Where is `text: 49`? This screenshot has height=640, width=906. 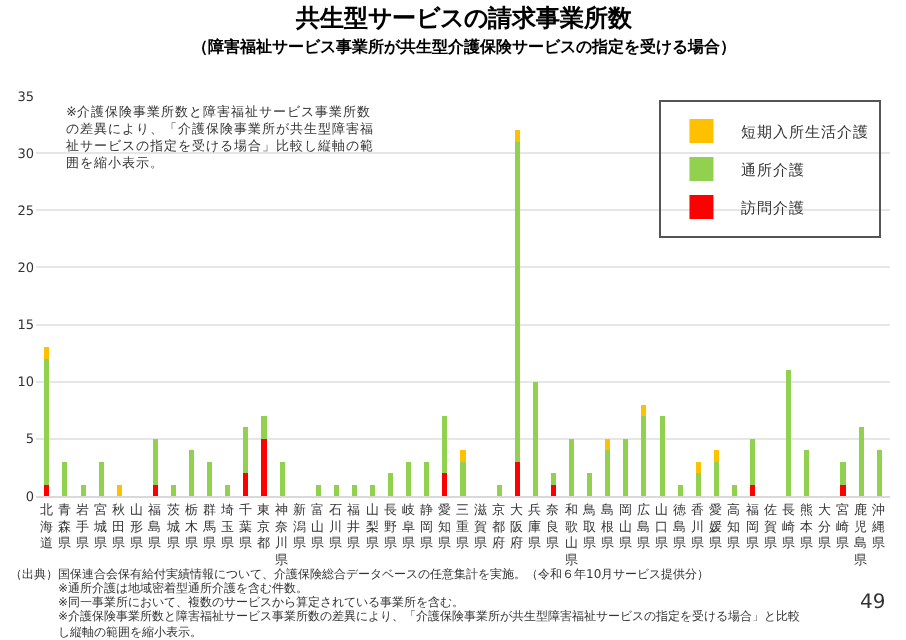
text: 49 is located at coordinates (873, 603).